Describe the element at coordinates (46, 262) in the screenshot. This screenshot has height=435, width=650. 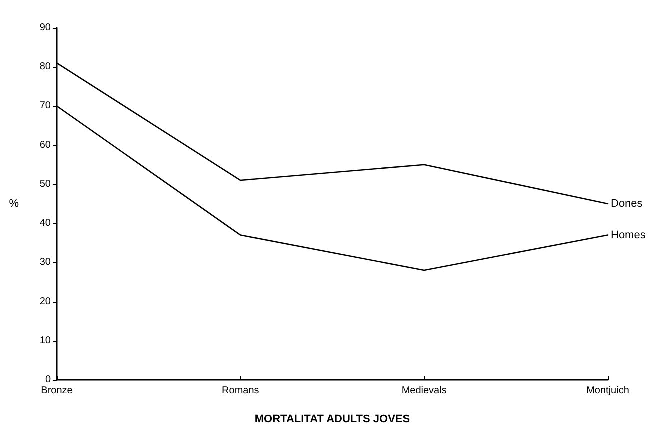
I see `y-tick-label: 30` at that location.